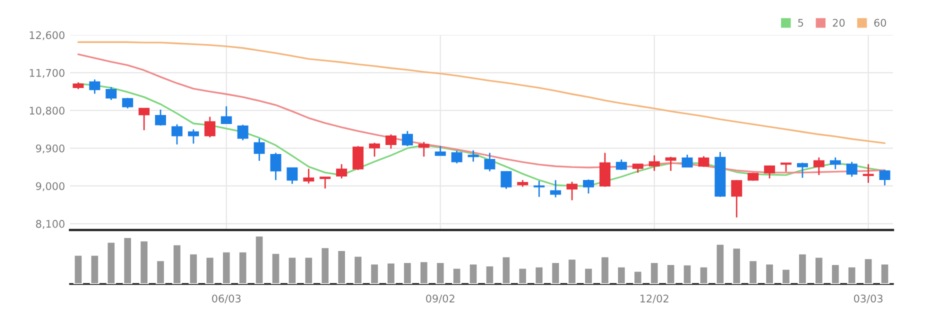 The image size is (938, 320). What do you see at coordinates (47, 73) in the screenshot?
I see `y-tick-label: 11,700` at bounding box center [47, 73].